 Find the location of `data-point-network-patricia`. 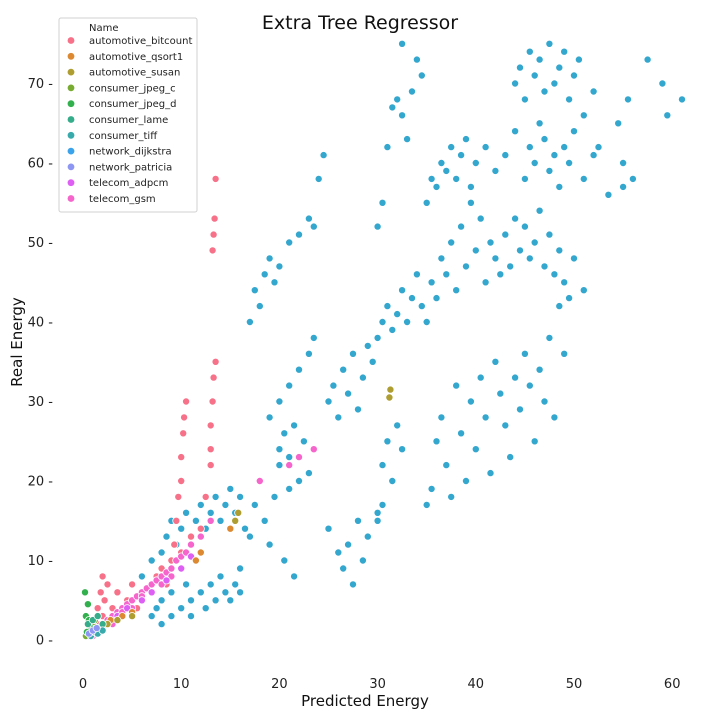

data-point-network-patricia is located at coordinates (96, 628).